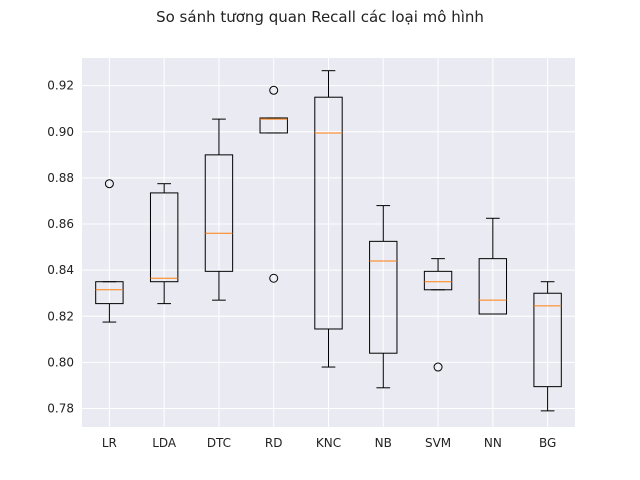 The height and width of the screenshot is (480, 640). I want to click on x-tick-label: NB, so click(383, 443).